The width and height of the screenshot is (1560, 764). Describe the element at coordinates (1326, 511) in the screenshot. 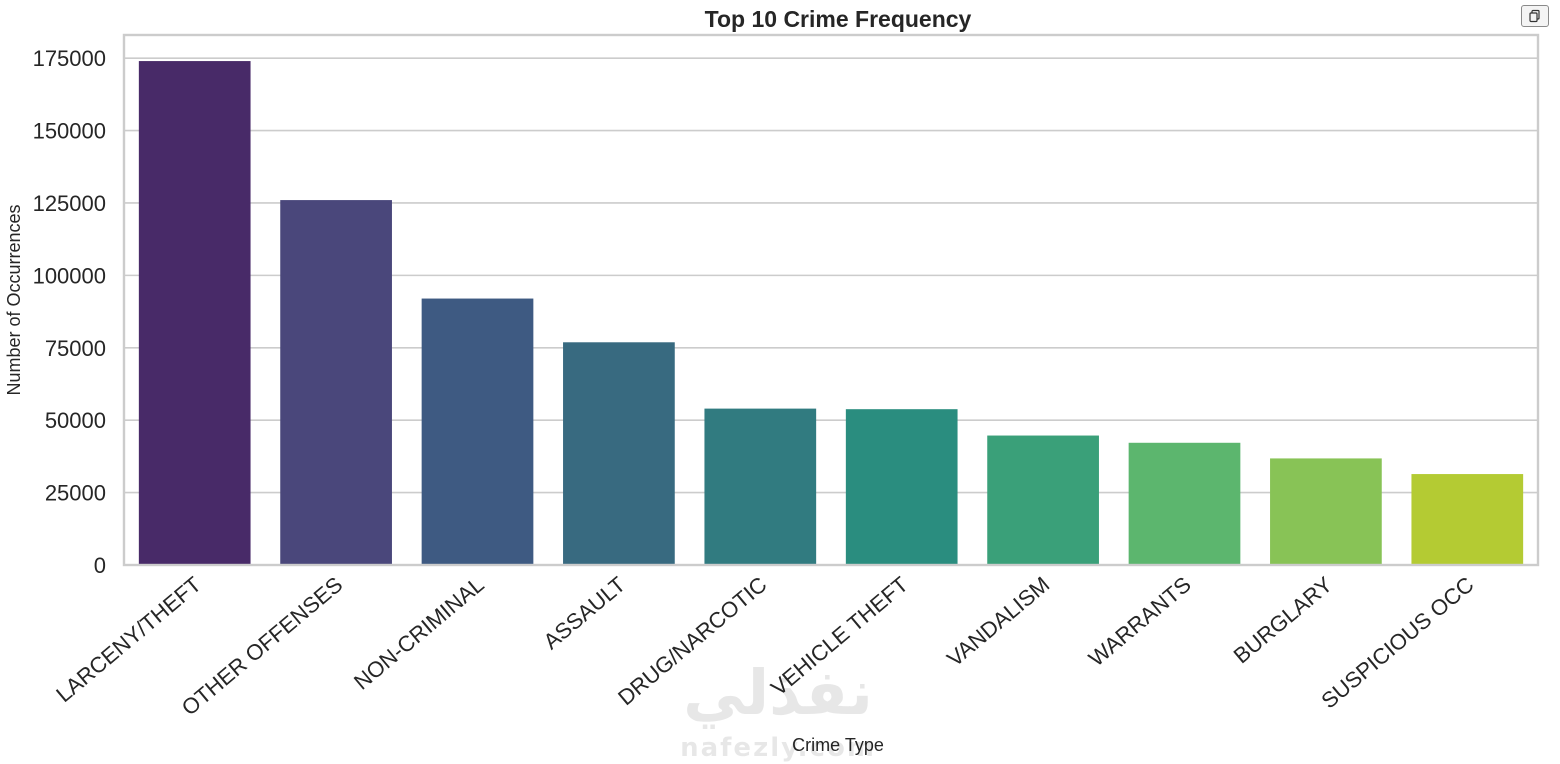

I see `bar-burglary` at that location.